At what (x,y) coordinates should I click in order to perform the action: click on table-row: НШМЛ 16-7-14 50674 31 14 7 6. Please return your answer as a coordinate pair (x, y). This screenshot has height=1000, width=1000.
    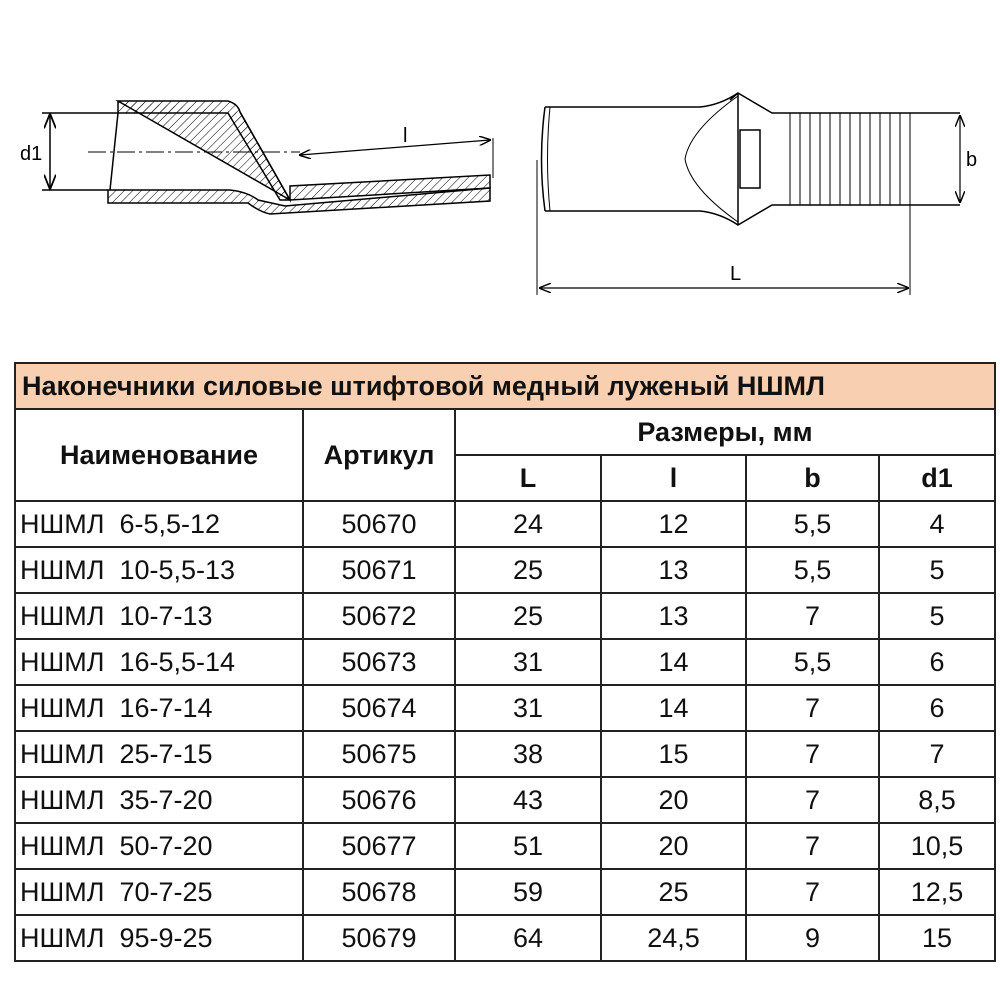
    Looking at the image, I should click on (505, 708).